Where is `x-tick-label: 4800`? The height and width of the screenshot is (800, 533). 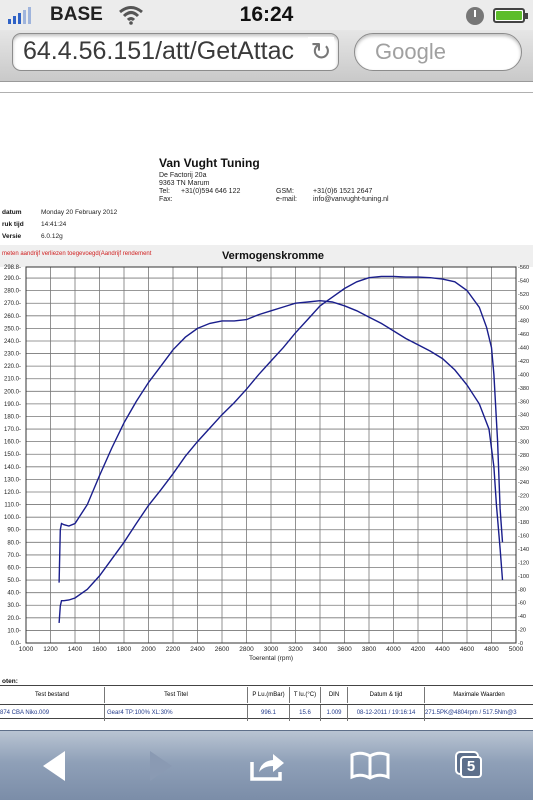
x-tick-label: 4800 is located at coordinates (491, 649).